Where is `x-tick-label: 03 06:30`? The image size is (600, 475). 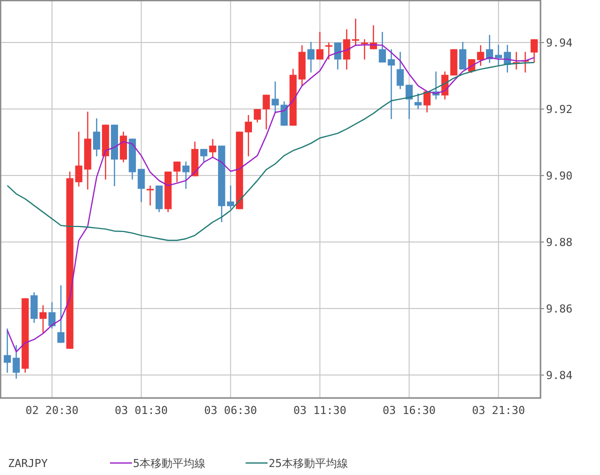
x-tick-label: 03 06:30 is located at coordinates (231, 410).